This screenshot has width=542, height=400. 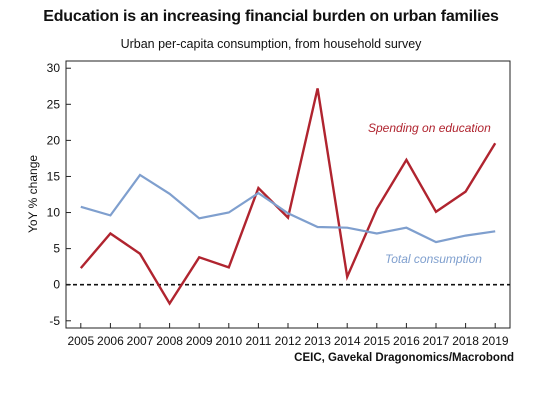 What do you see at coordinates (436, 341) in the screenshot?
I see `x-tick-label: 2017` at bounding box center [436, 341].